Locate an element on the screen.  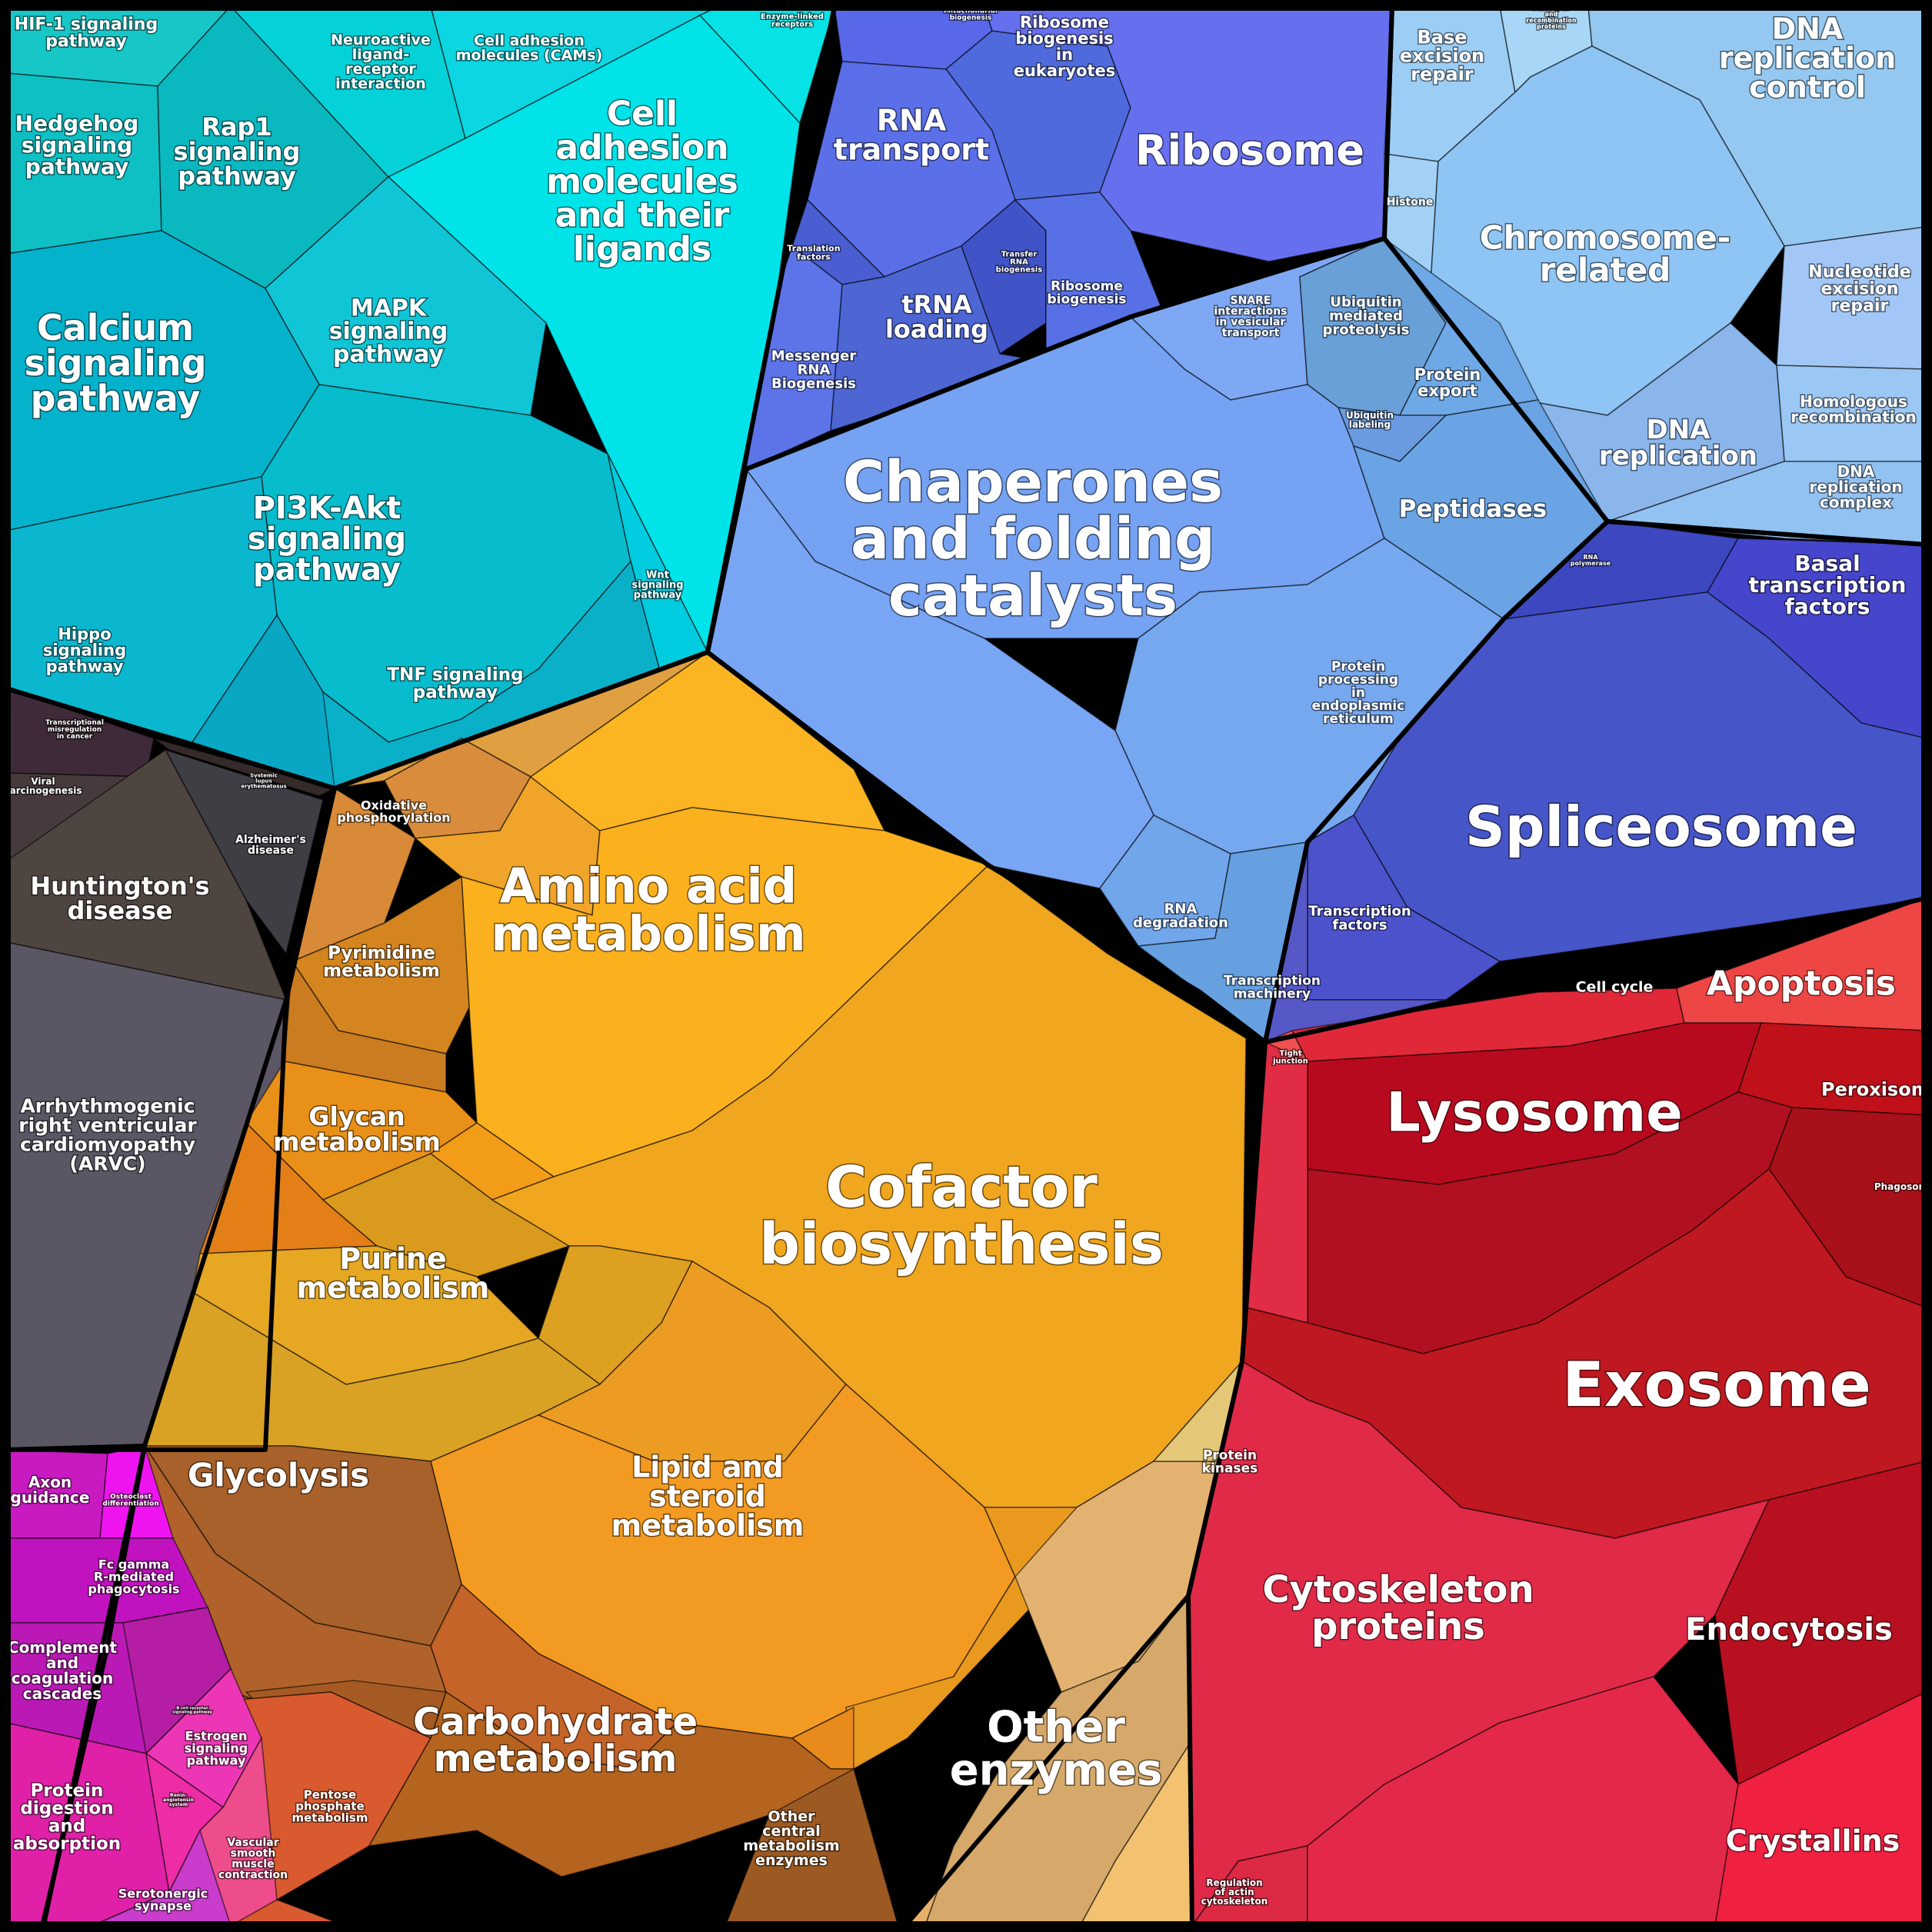
label-pyrimidine: Pyrimidine metabolism is located at coordinates (381, 962).